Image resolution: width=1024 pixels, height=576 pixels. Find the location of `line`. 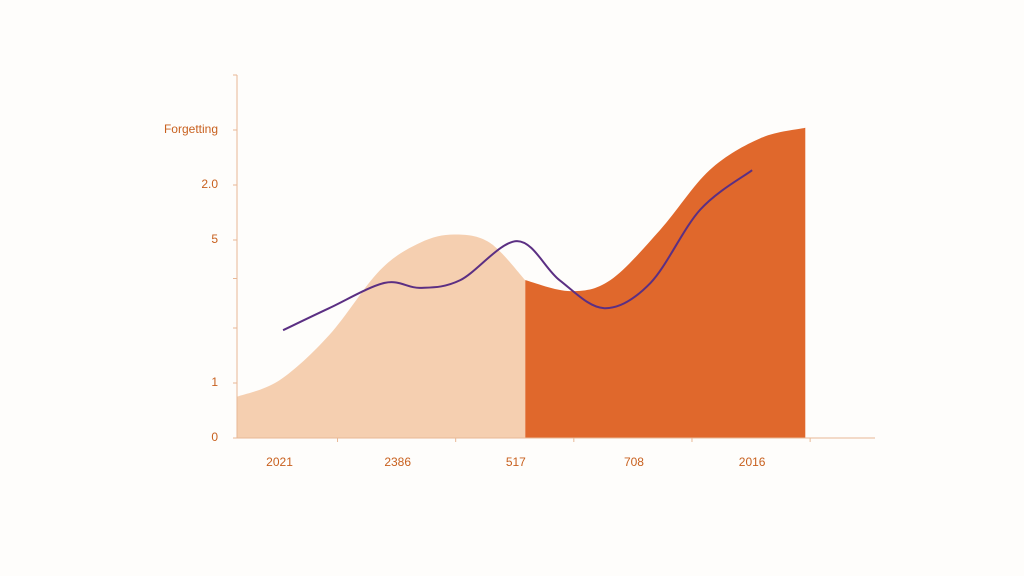

line is located at coordinates (517, 250).